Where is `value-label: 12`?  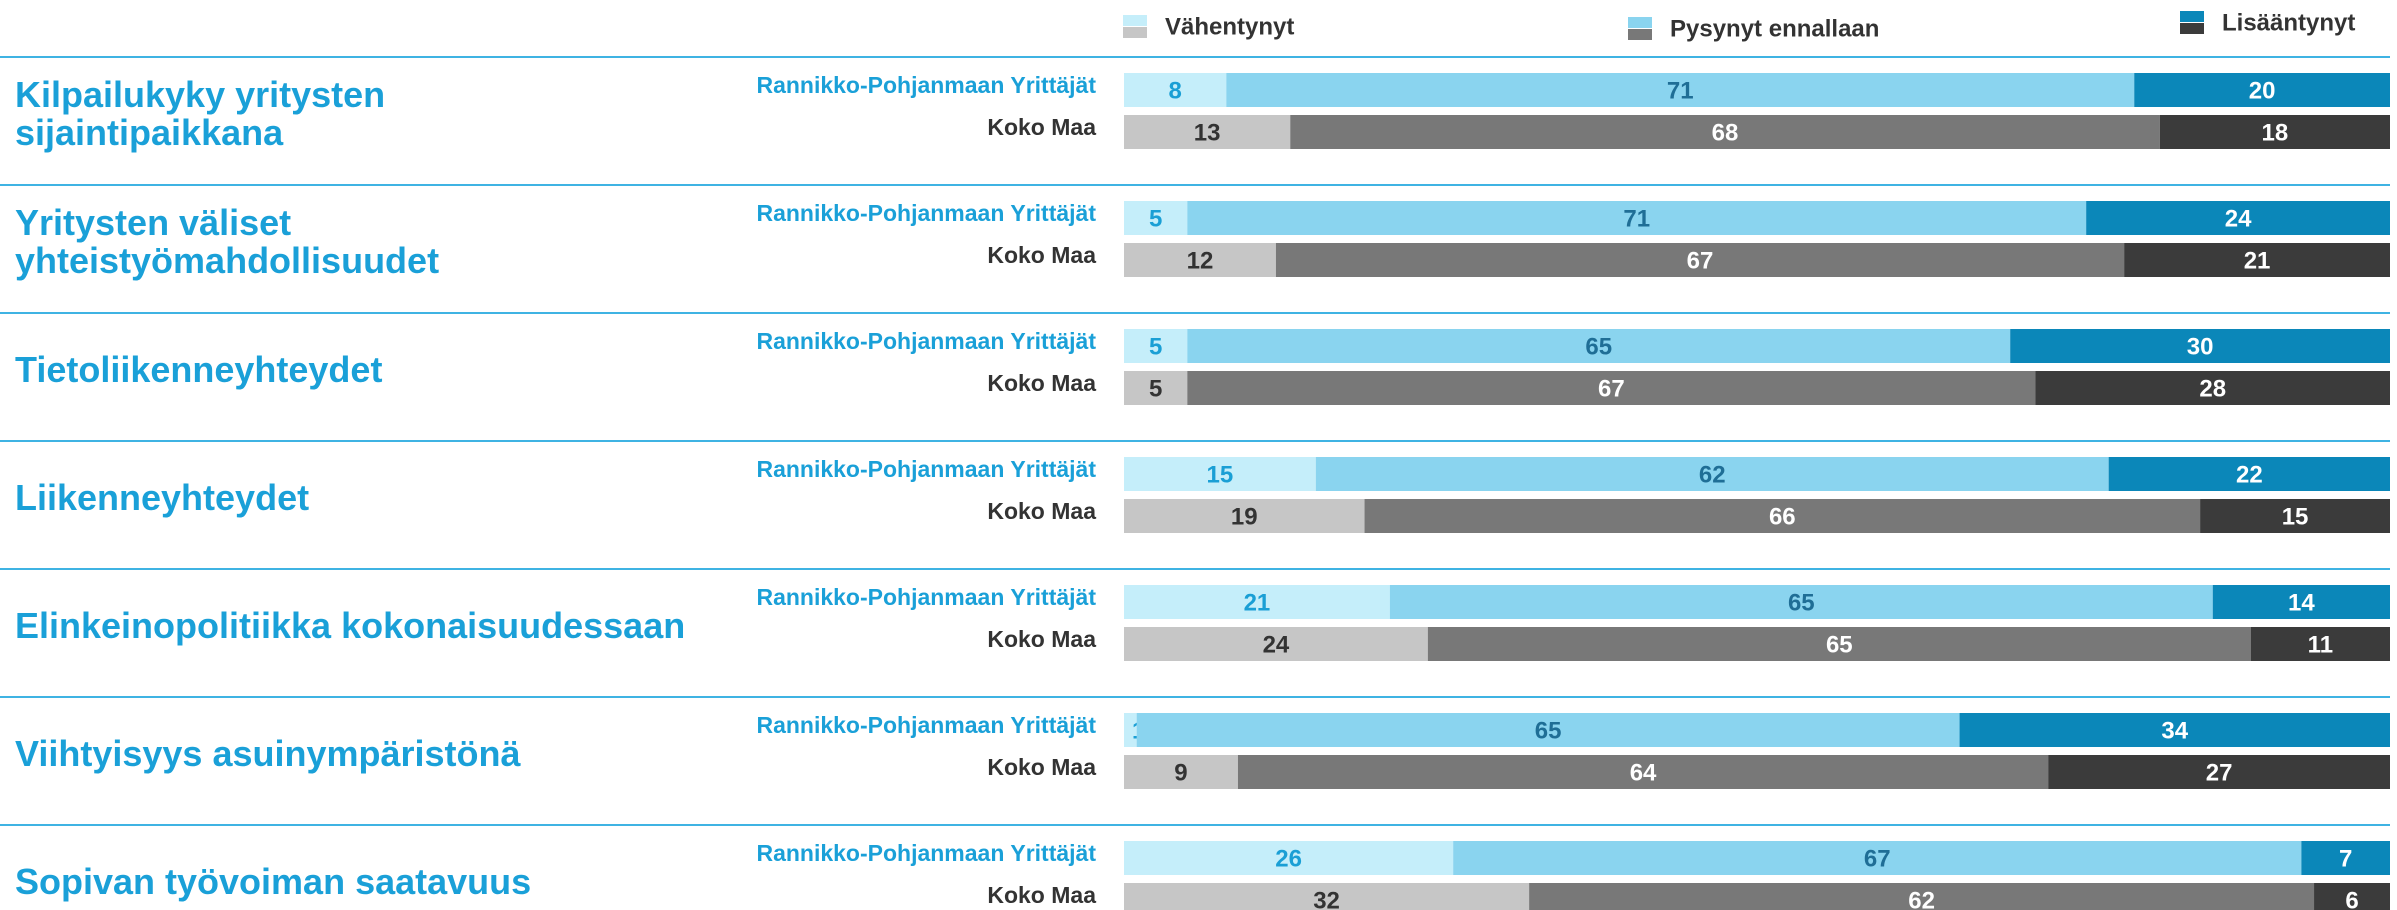
value-label: 12 is located at coordinates (1200, 260).